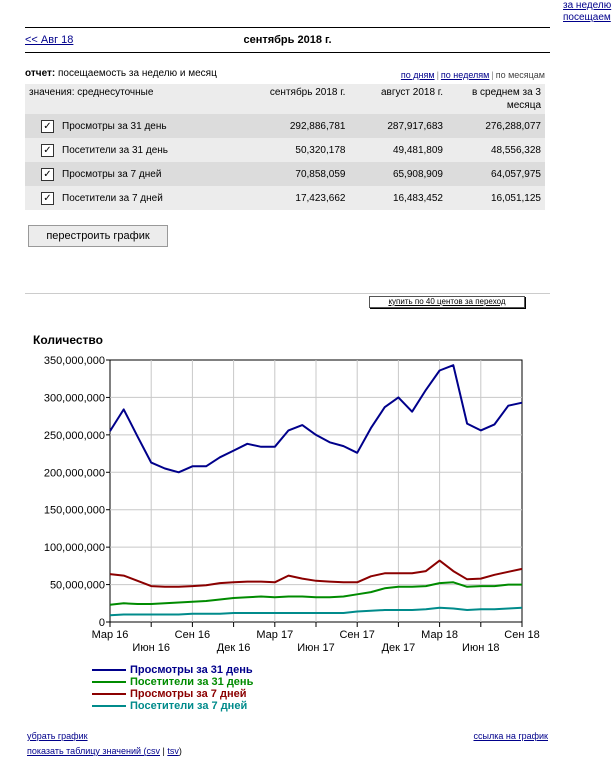 Image resolution: width=615 pixels, height=781 pixels. Describe the element at coordinates (188, 694) in the screenshot. I see `legend-label: Просмотры за 7 дней` at that location.